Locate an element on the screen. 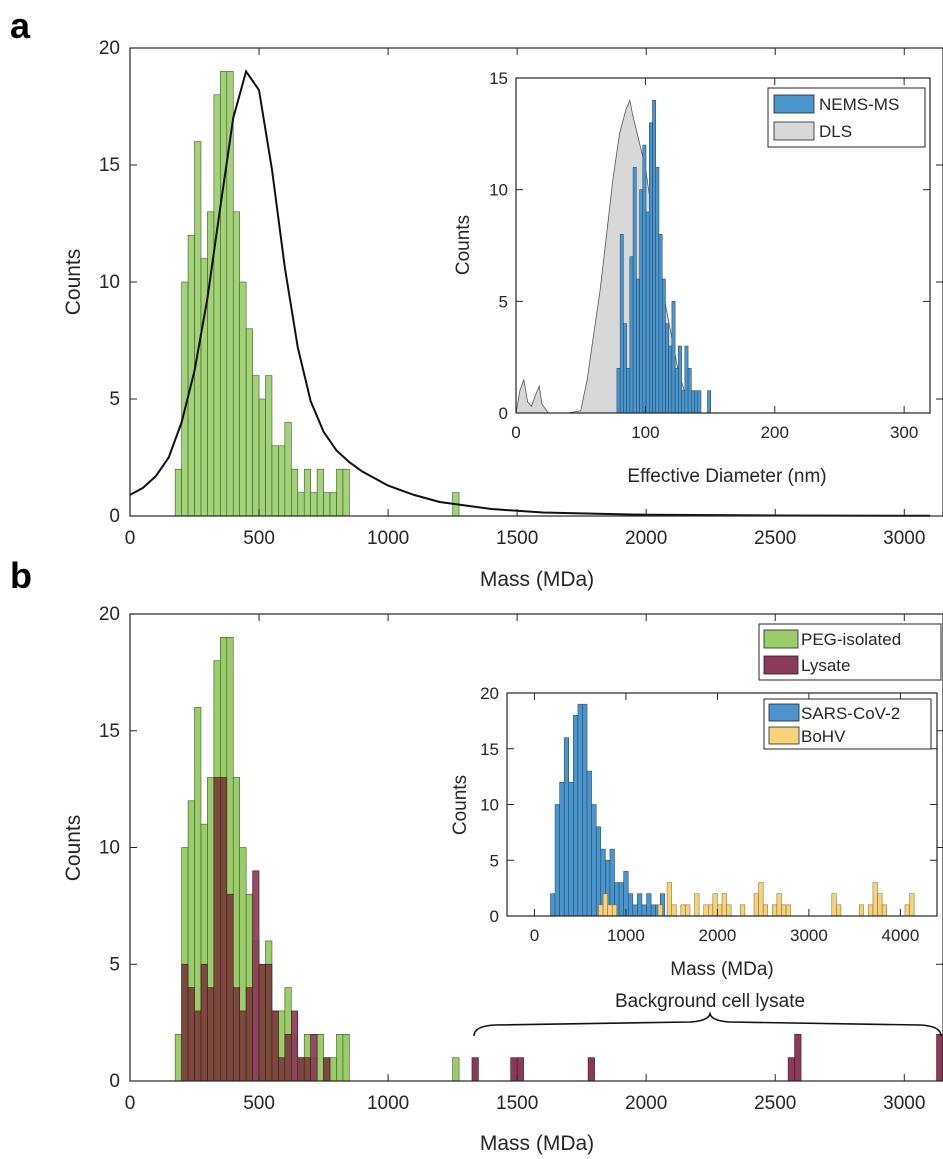 The image size is (943, 1159). inset-b-xtick-label: 1000 is located at coordinates (626, 935).